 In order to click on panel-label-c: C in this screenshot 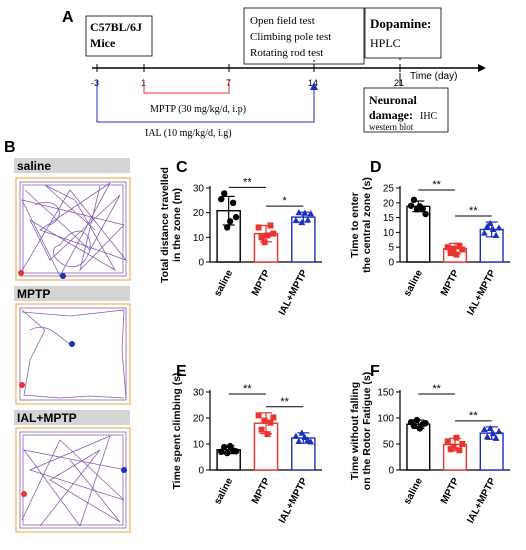, I will do `click(182, 167)`.